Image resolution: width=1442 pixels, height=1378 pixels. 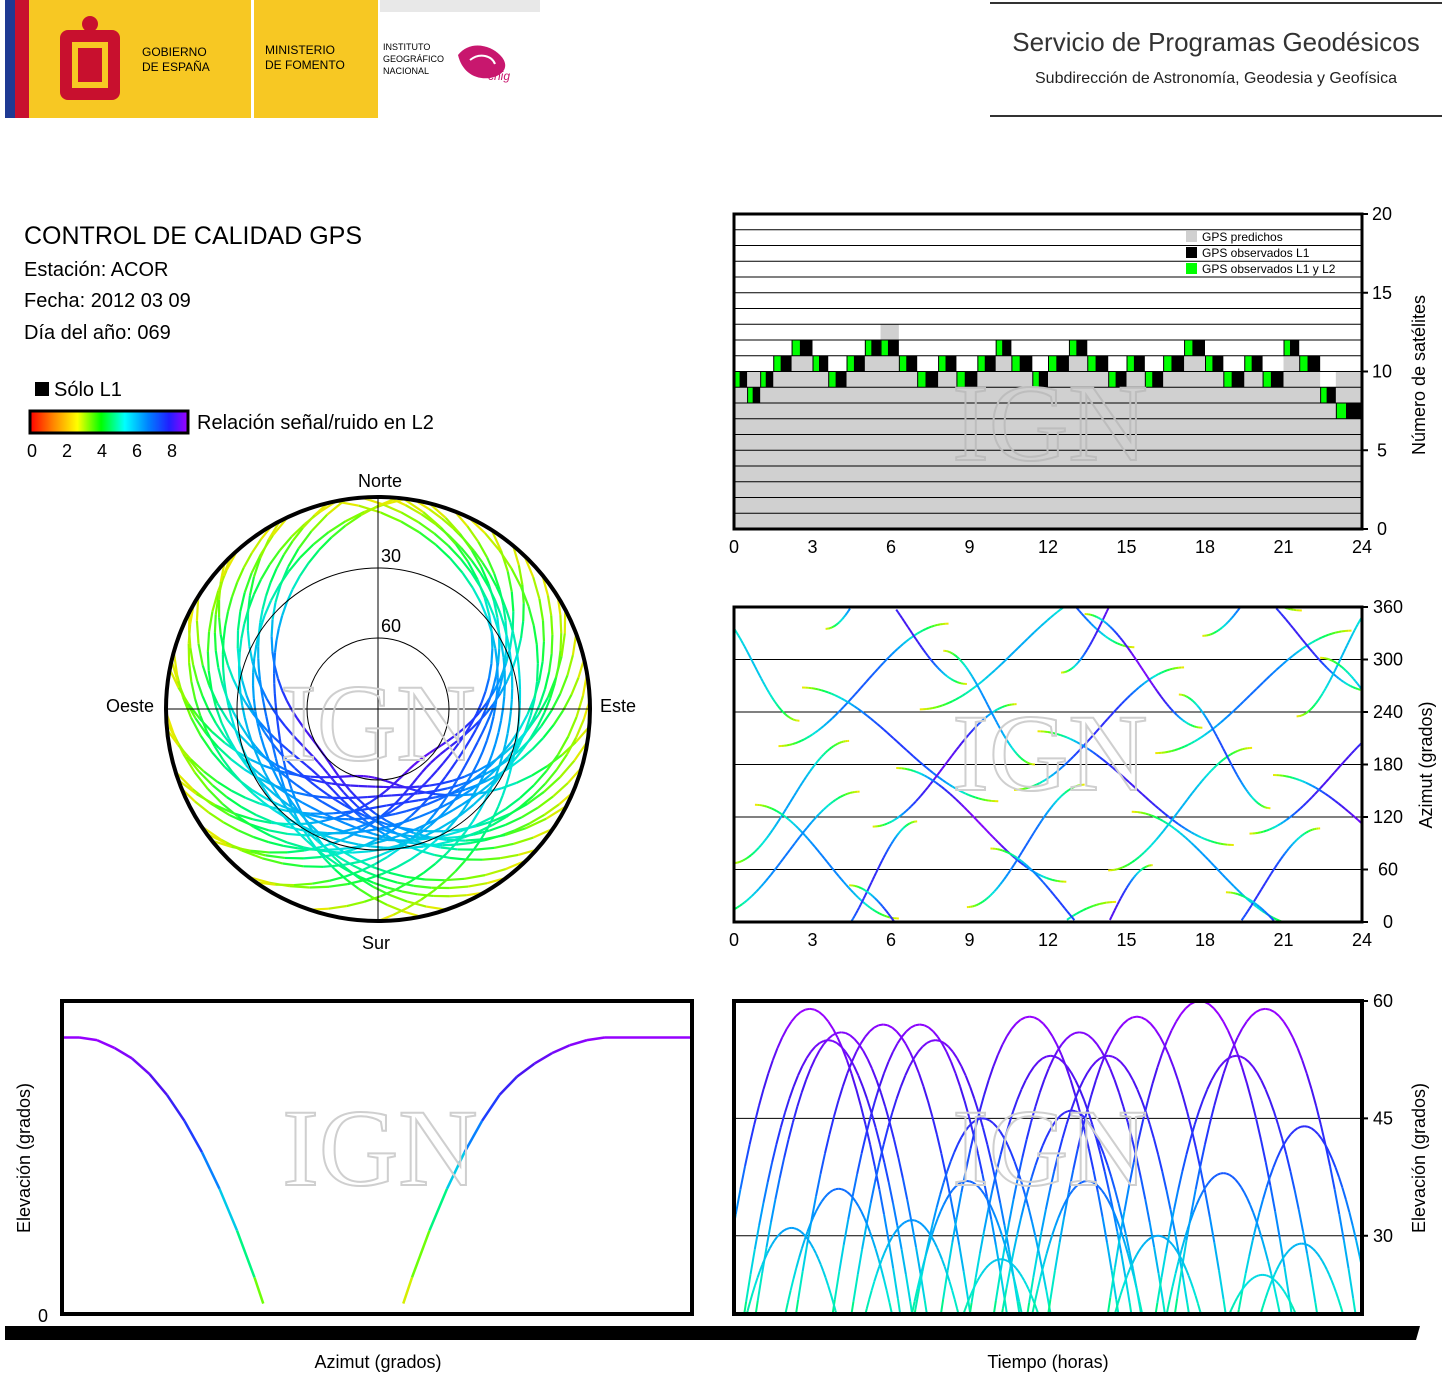 What do you see at coordinates (377, 1362) in the screenshot?
I see `elaz-xlabel: Azimut (grados)` at bounding box center [377, 1362].